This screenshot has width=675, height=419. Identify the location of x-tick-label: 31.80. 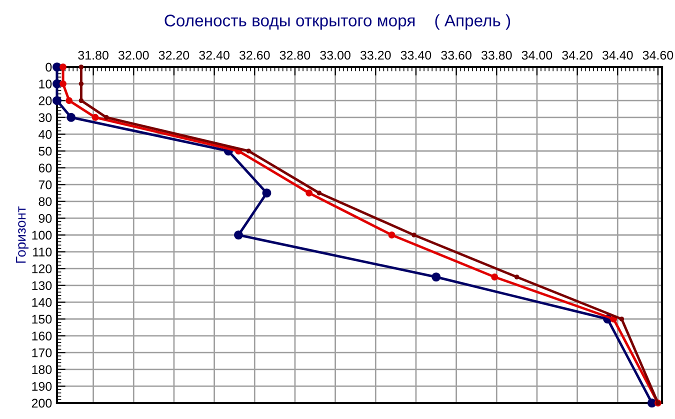
(93, 55).